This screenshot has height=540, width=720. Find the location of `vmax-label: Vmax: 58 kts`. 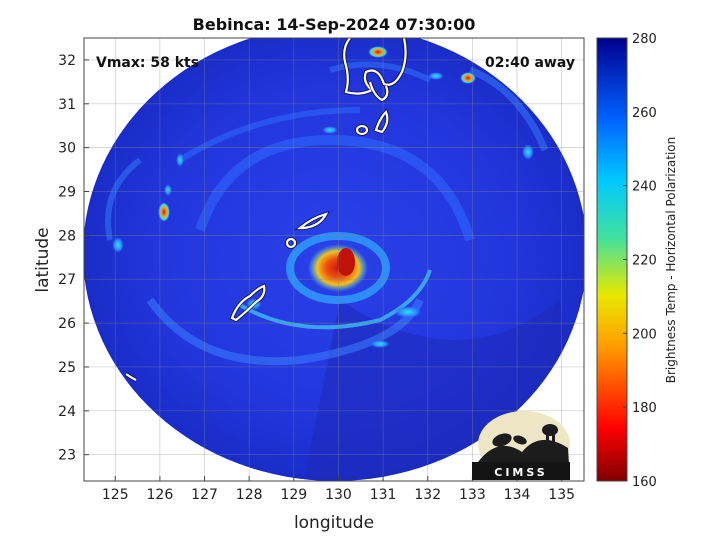

vmax-label: Vmax: 58 kts is located at coordinates (147, 63).